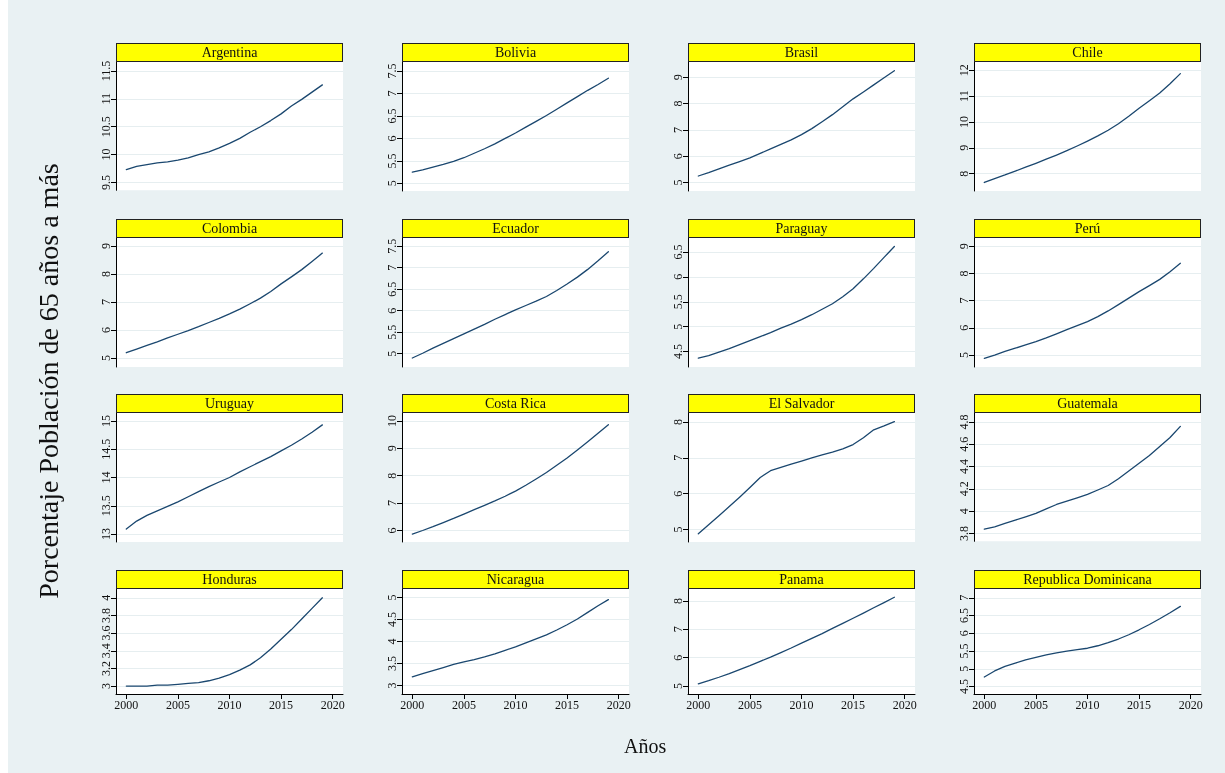 Image resolution: width=1225 pixels, height=773 pixels. I want to click on x-axis-title: Años, so click(645, 746).